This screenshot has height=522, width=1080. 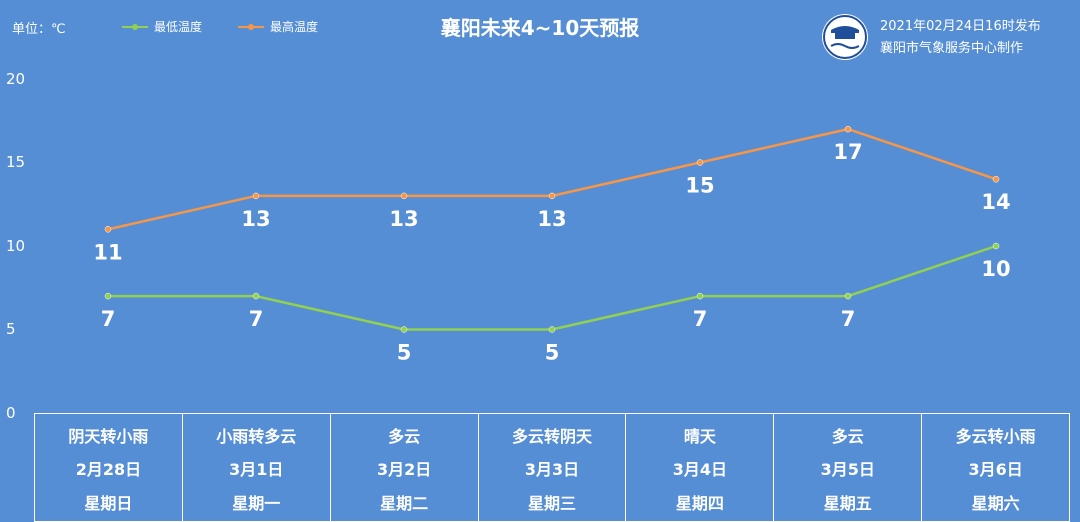 What do you see at coordinates (552, 504) in the screenshot?
I see `weekday-text: 星期三` at bounding box center [552, 504].